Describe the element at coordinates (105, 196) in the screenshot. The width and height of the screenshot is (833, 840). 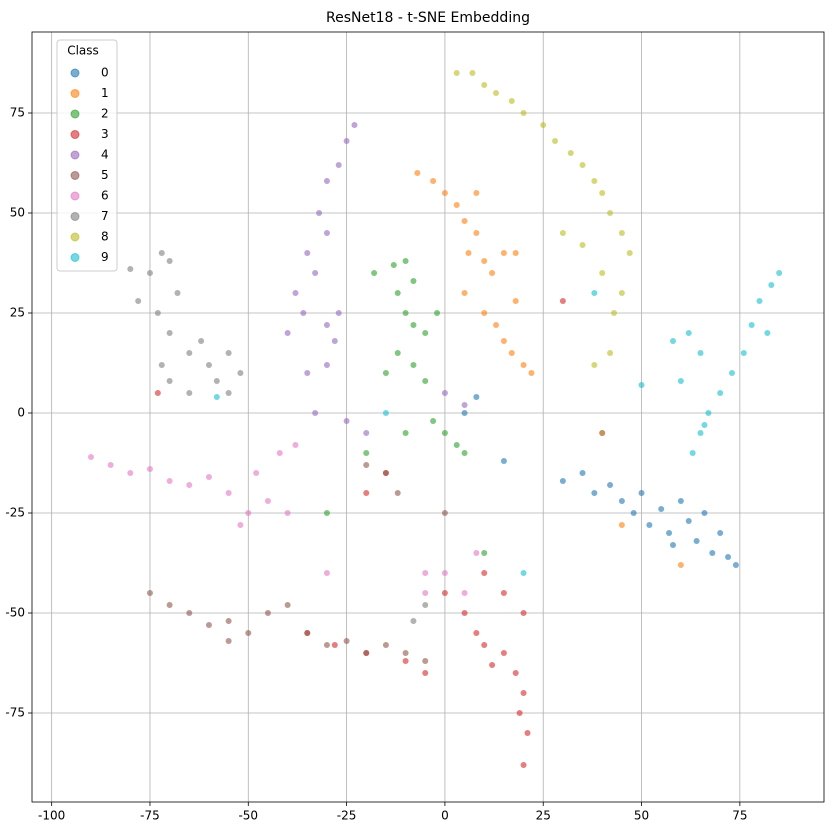
I see `legend-label: 6` at that location.